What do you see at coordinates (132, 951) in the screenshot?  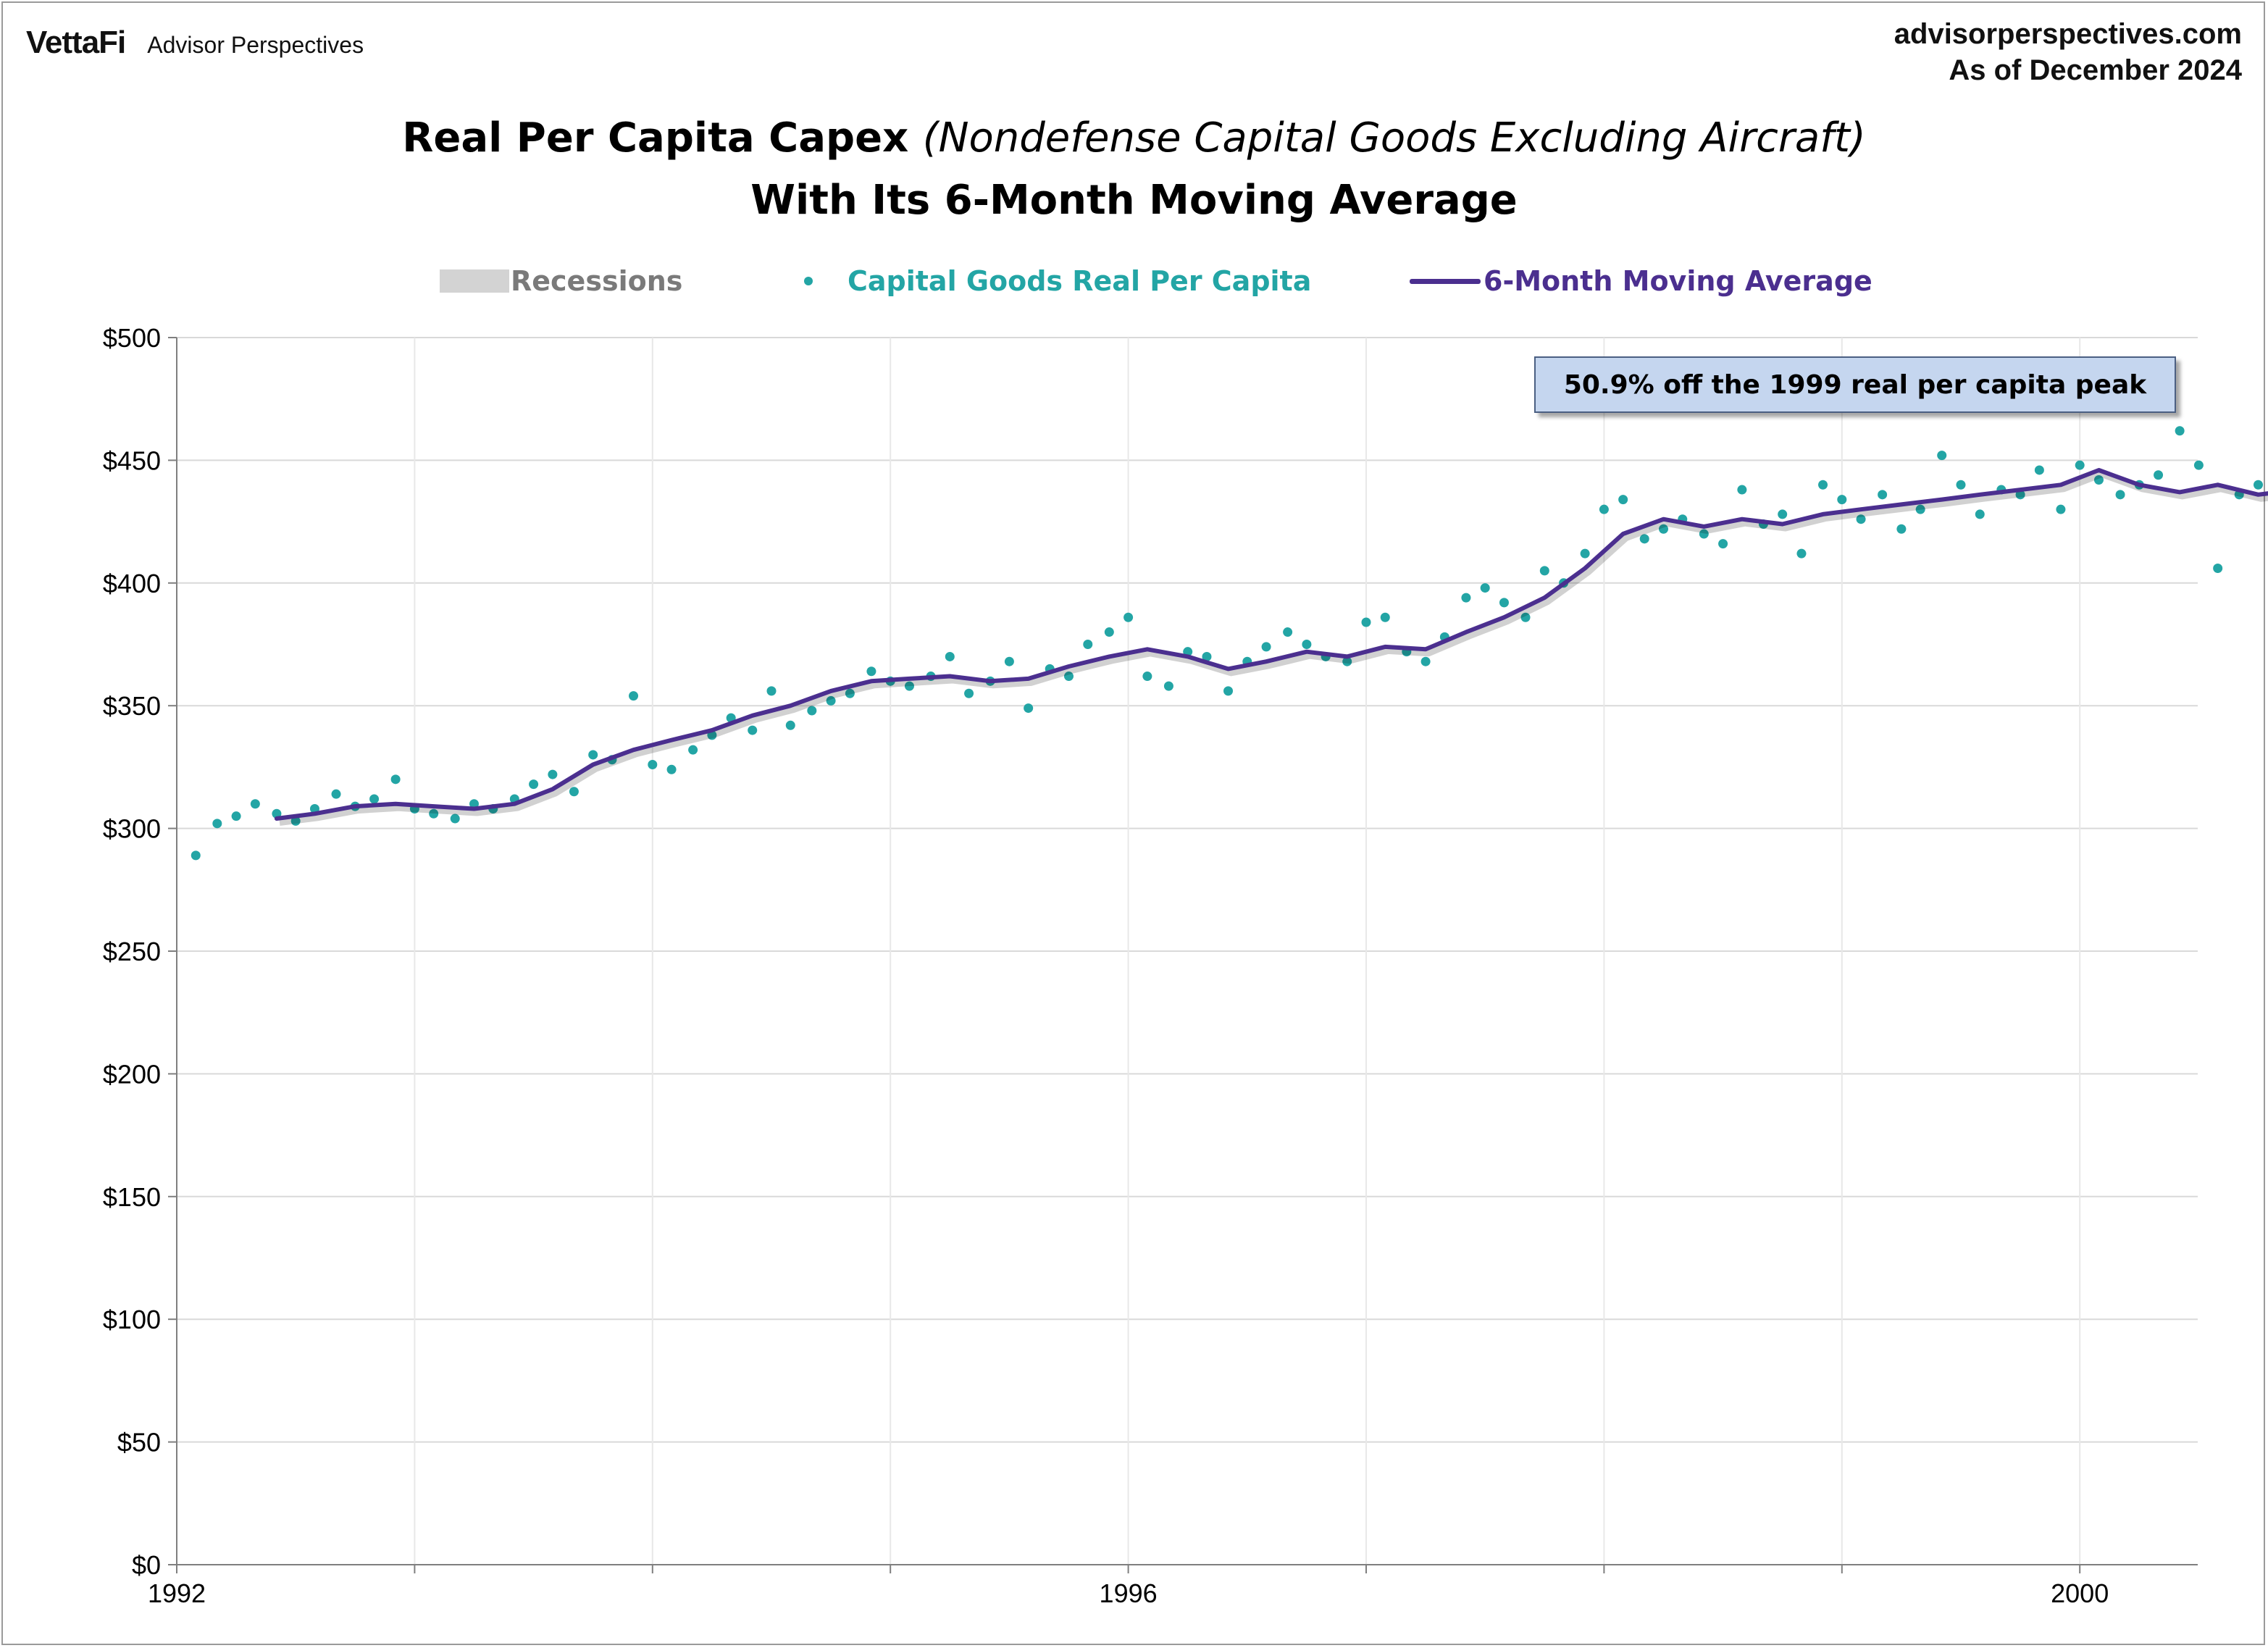 I see `y-tick-label: $250` at bounding box center [132, 951].